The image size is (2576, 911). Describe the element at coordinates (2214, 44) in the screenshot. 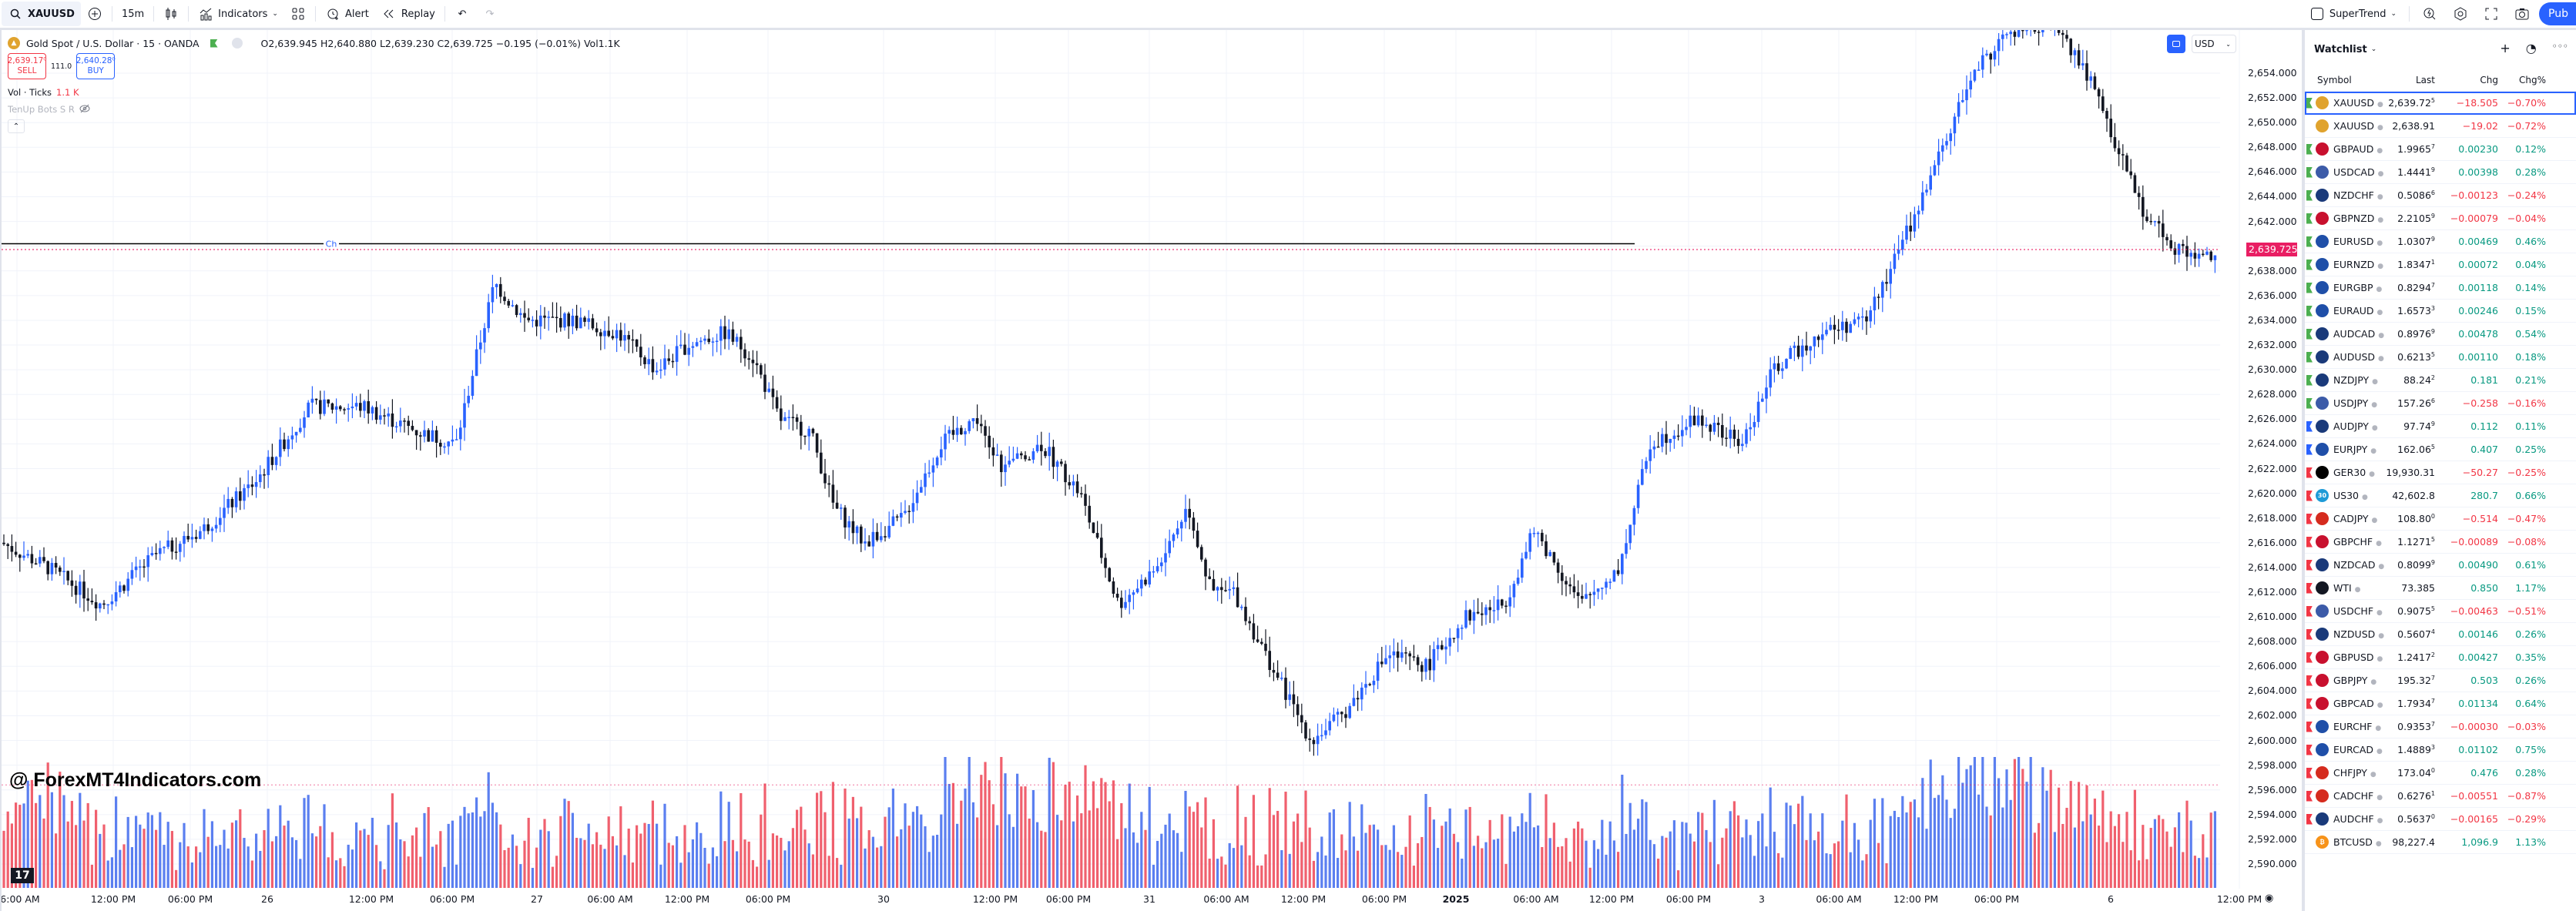

I see `currency-select: USD ⌄` at that location.